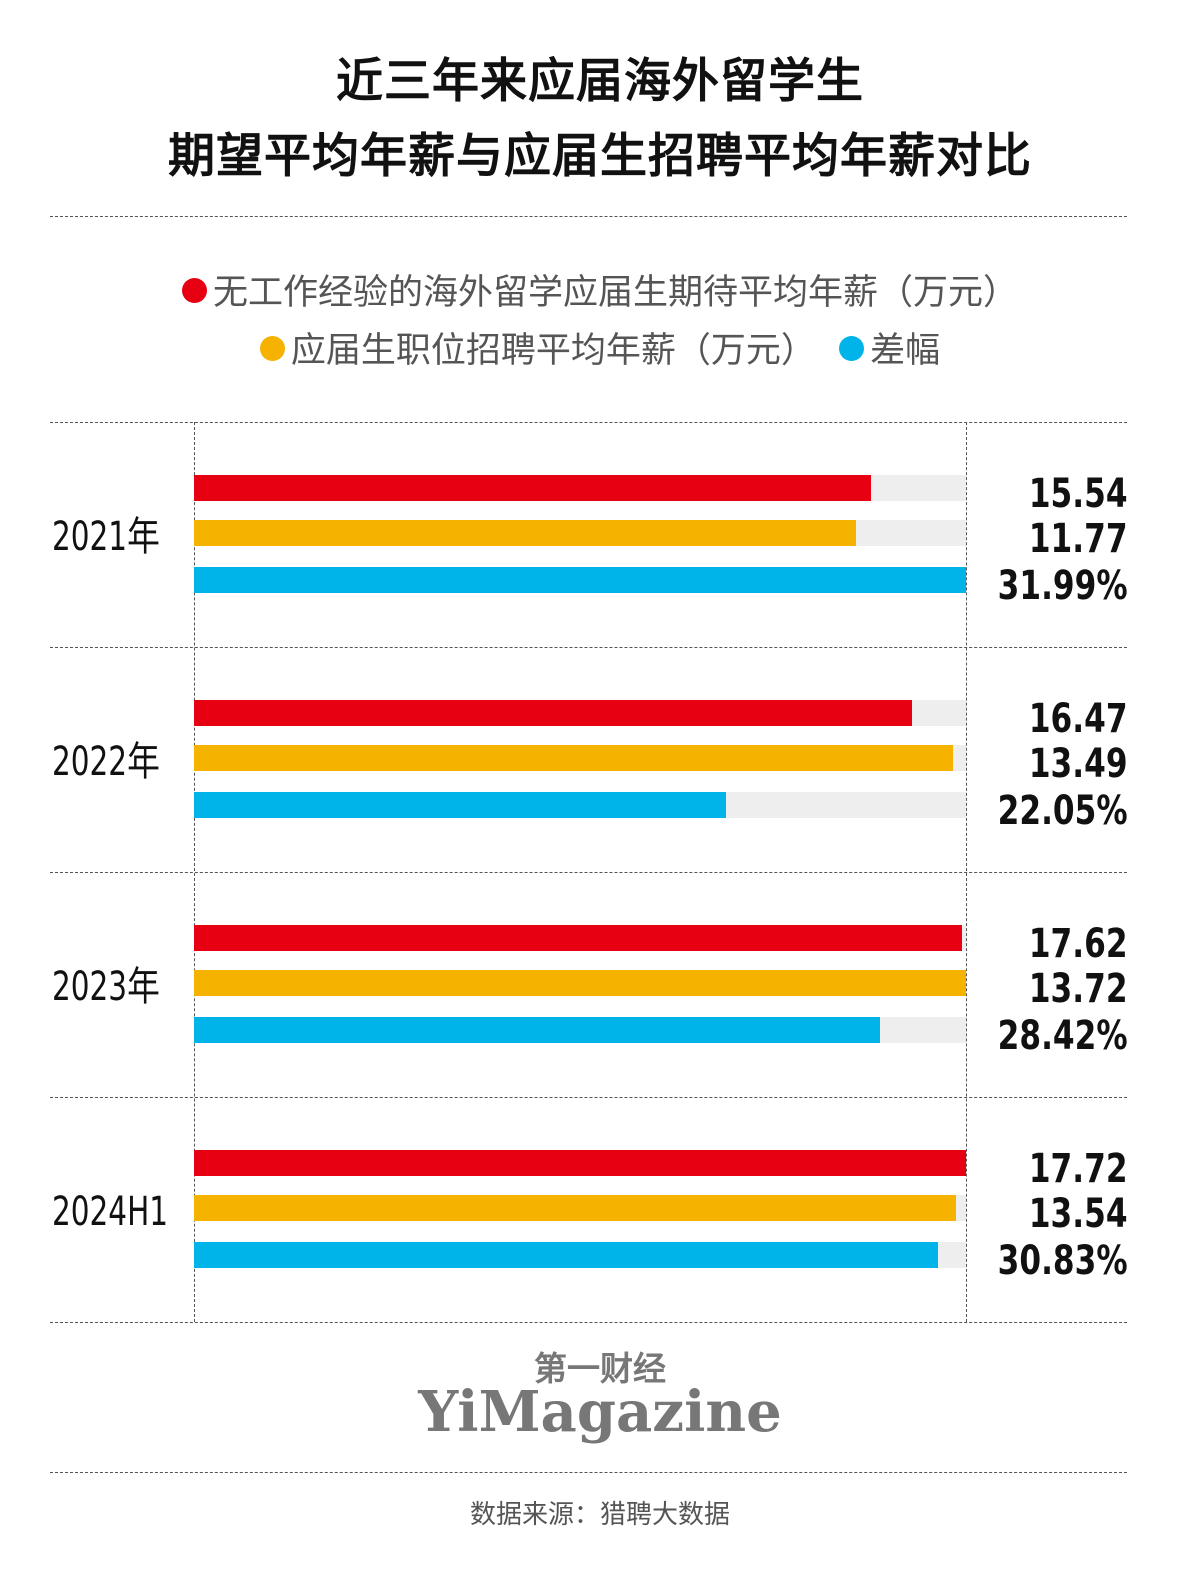 Image resolution: width=1200 pixels, height=1595 pixels. Describe the element at coordinates (1063, 586) in the screenshot. I see `data-label: 31.99%` at that location.